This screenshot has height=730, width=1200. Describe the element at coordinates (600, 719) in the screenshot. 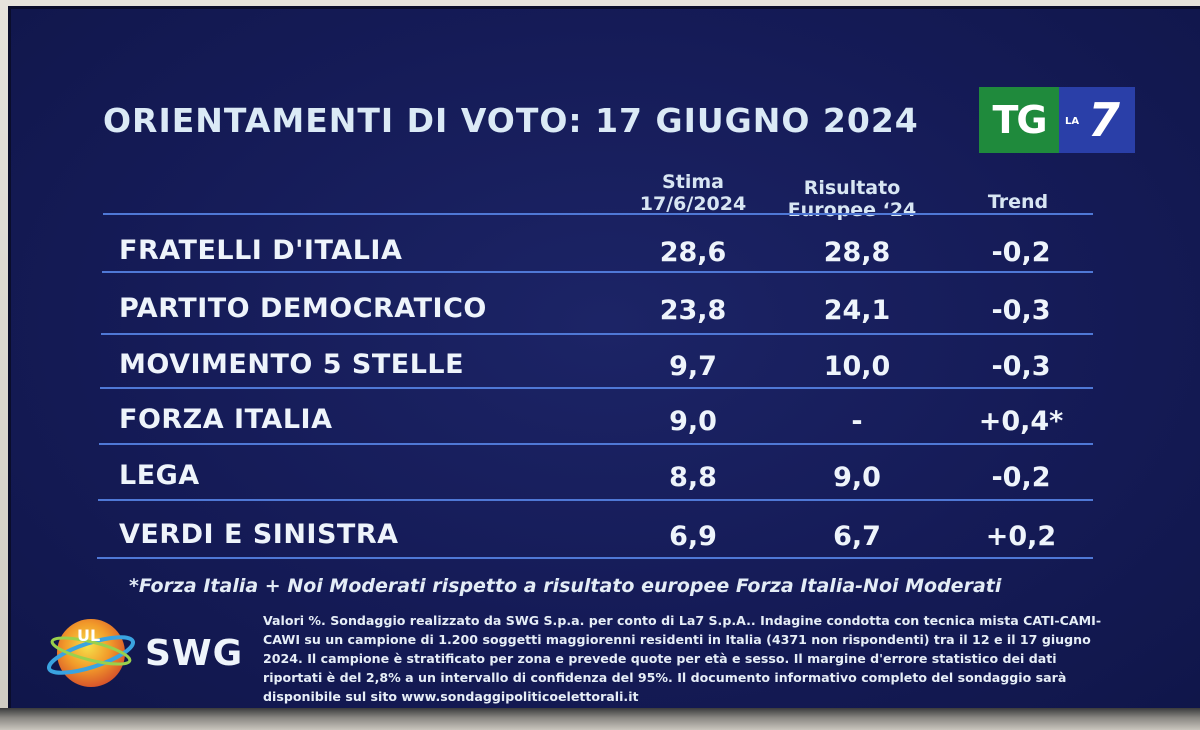

I see `tv-bezel` at that location.